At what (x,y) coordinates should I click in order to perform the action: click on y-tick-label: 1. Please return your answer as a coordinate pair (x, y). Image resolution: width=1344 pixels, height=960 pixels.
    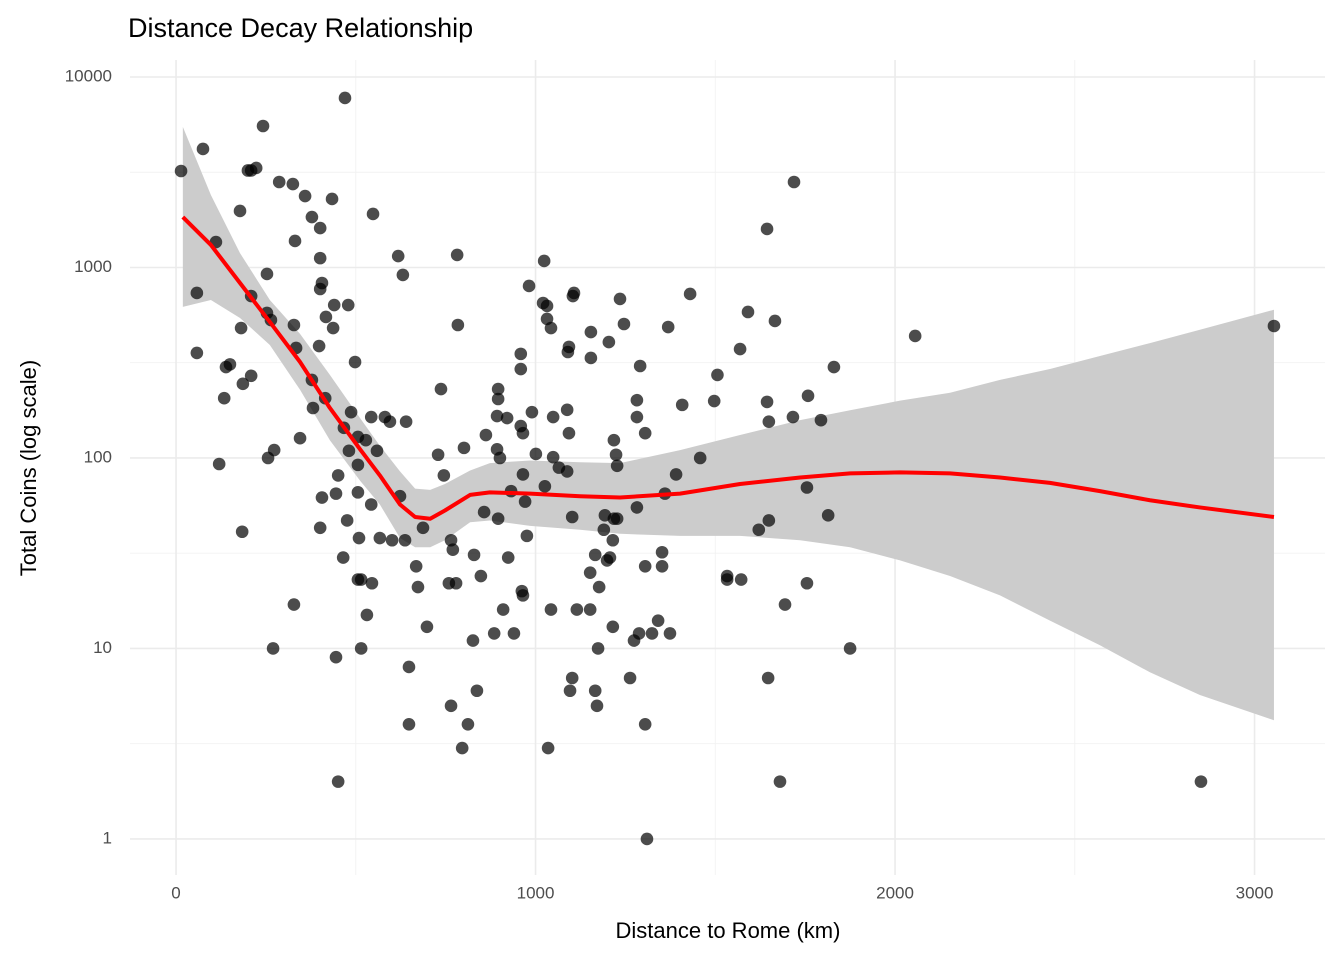
    Looking at the image, I should click on (107, 837).